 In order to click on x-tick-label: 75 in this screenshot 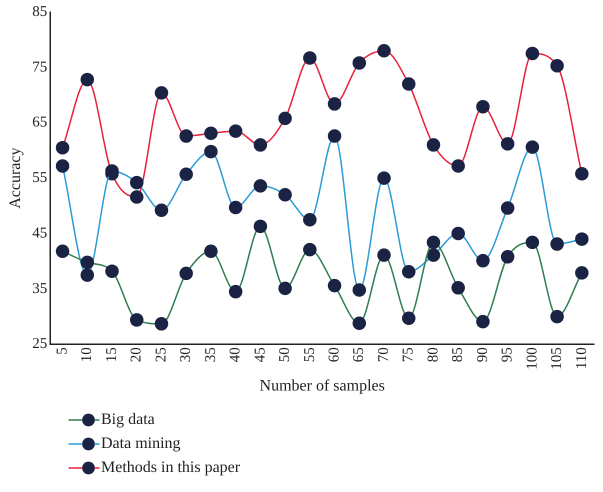, I will do `click(408, 354)`.